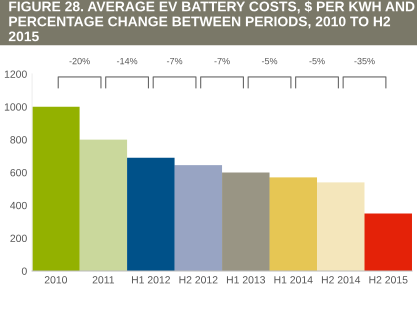 The height and width of the screenshot is (323, 417). I want to click on chart-title: FIGURE 28. AVERAGE EV BATTERY COSTS, $ PER KWH AND PERCENTAGE CHANGE BETWEEN PERIODS, 2010 TO H2 2015, so click(211, 21).